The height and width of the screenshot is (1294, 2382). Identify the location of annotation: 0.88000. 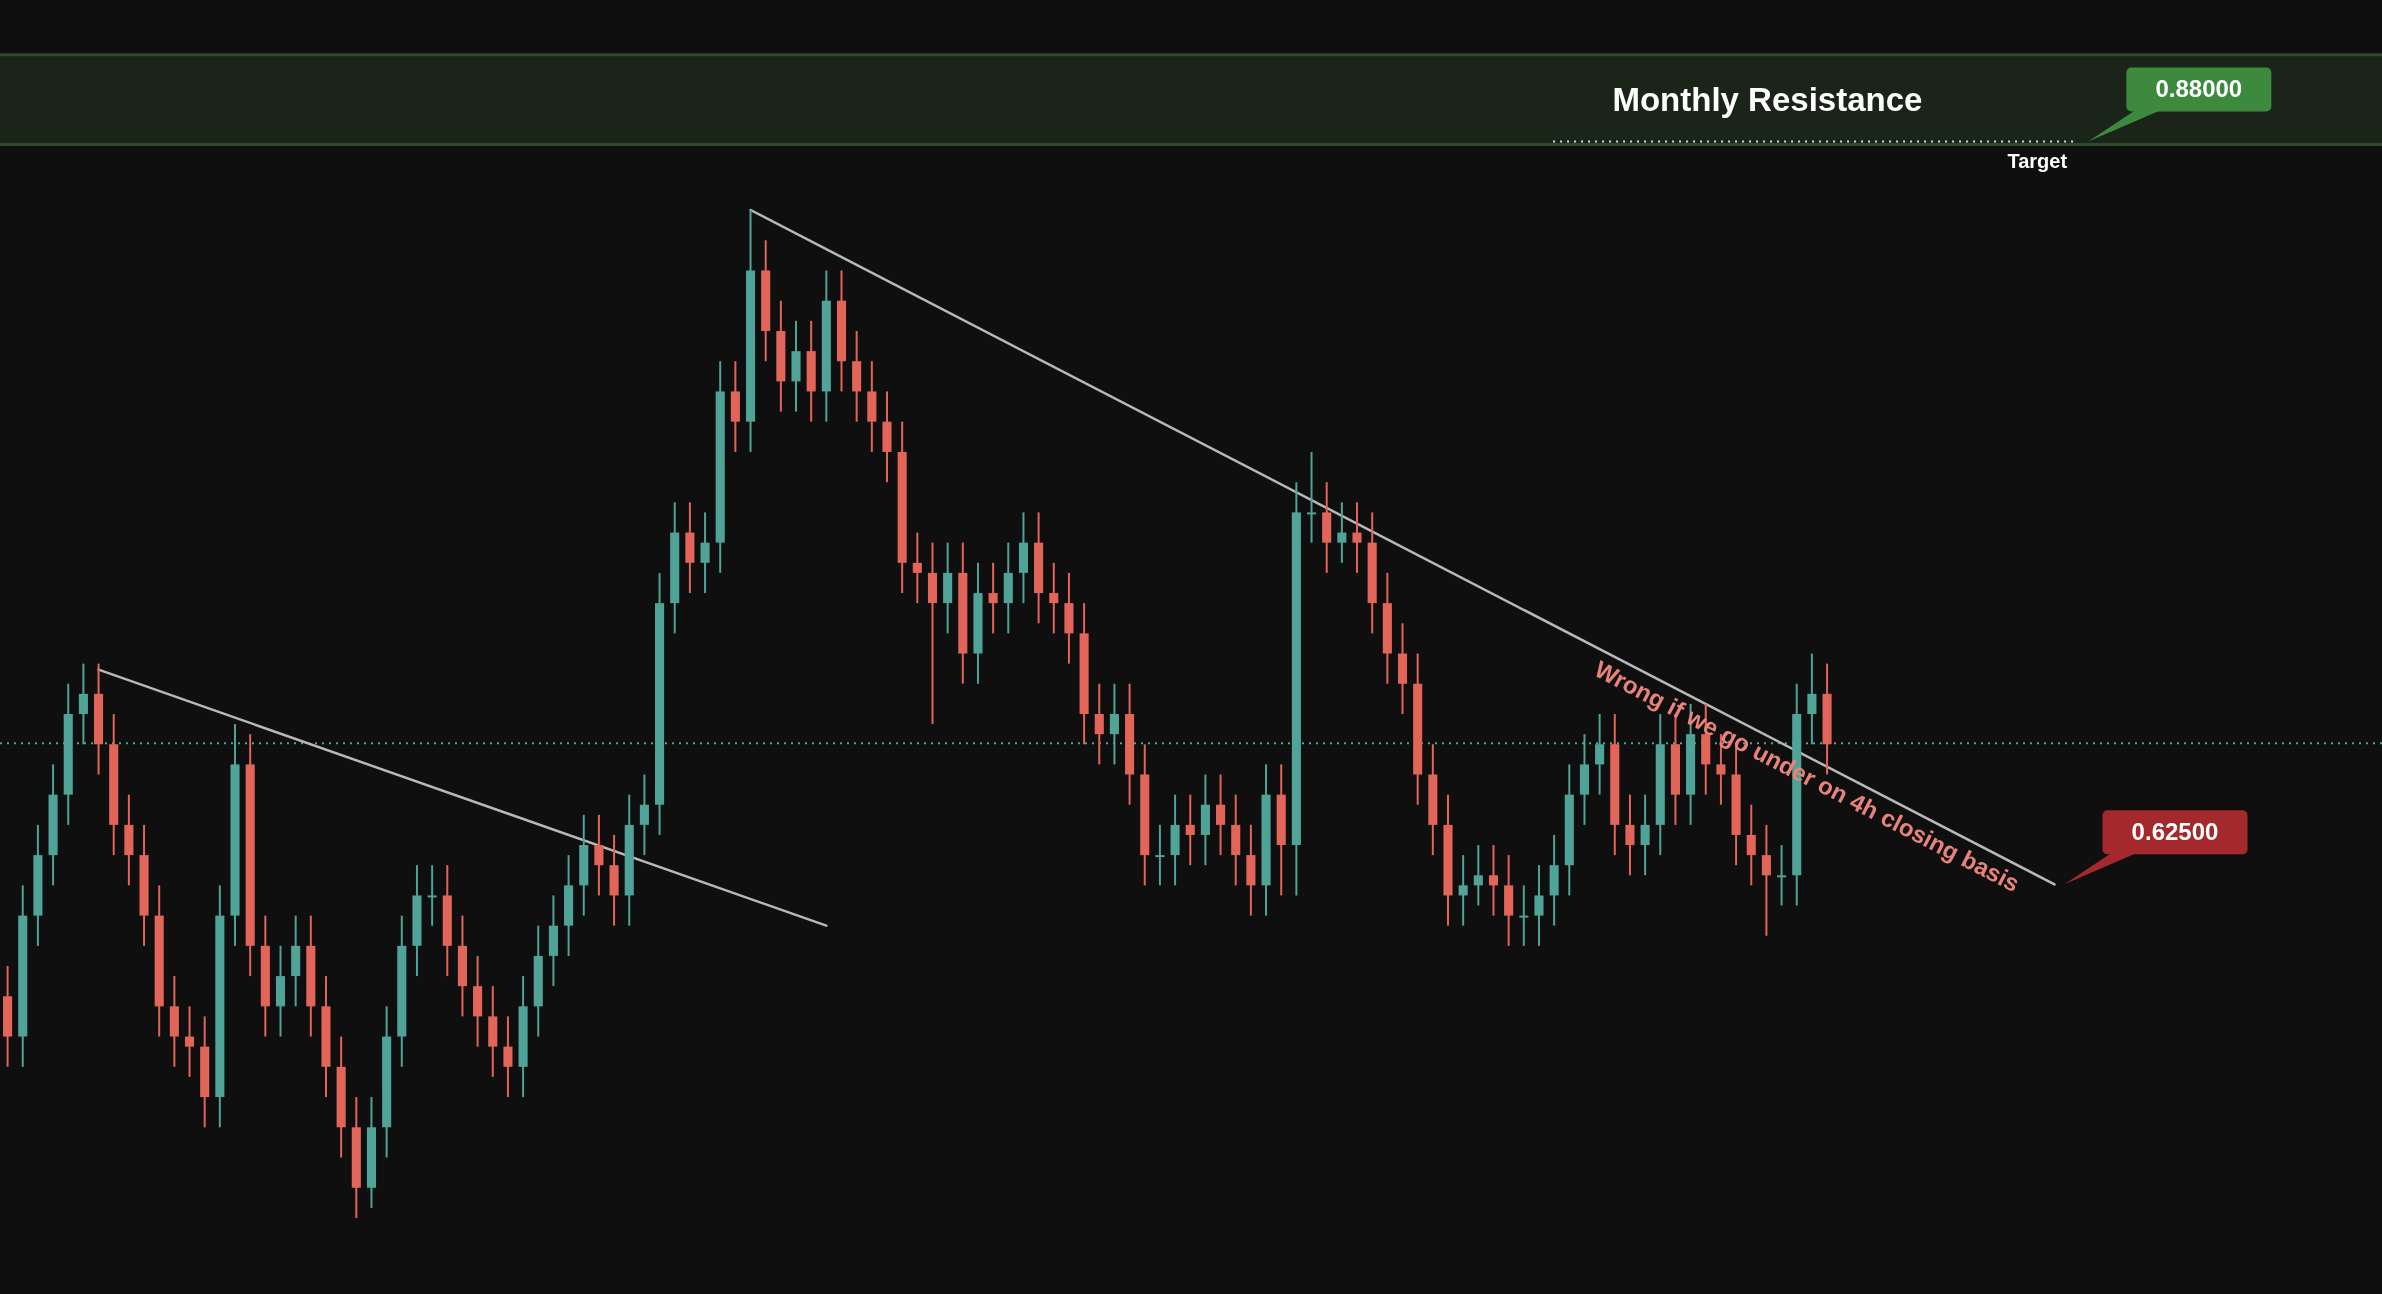
(2199, 89).